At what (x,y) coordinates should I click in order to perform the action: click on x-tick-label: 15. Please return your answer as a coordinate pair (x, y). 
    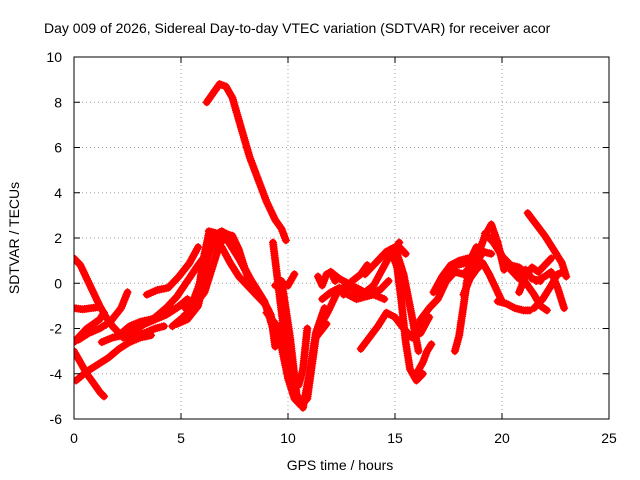
    Looking at the image, I should click on (395, 438).